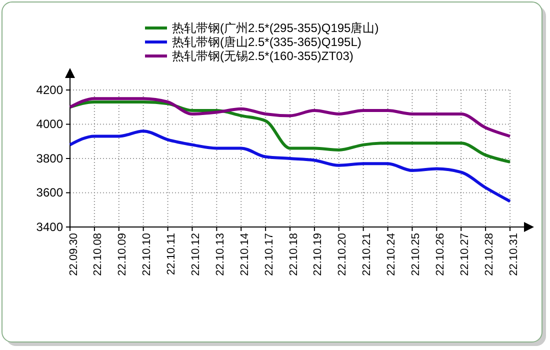 The height and width of the screenshot is (350, 550). Describe the element at coordinates (489, 254) in the screenshot. I see `x-tick-label: 22.10.28` at that location.